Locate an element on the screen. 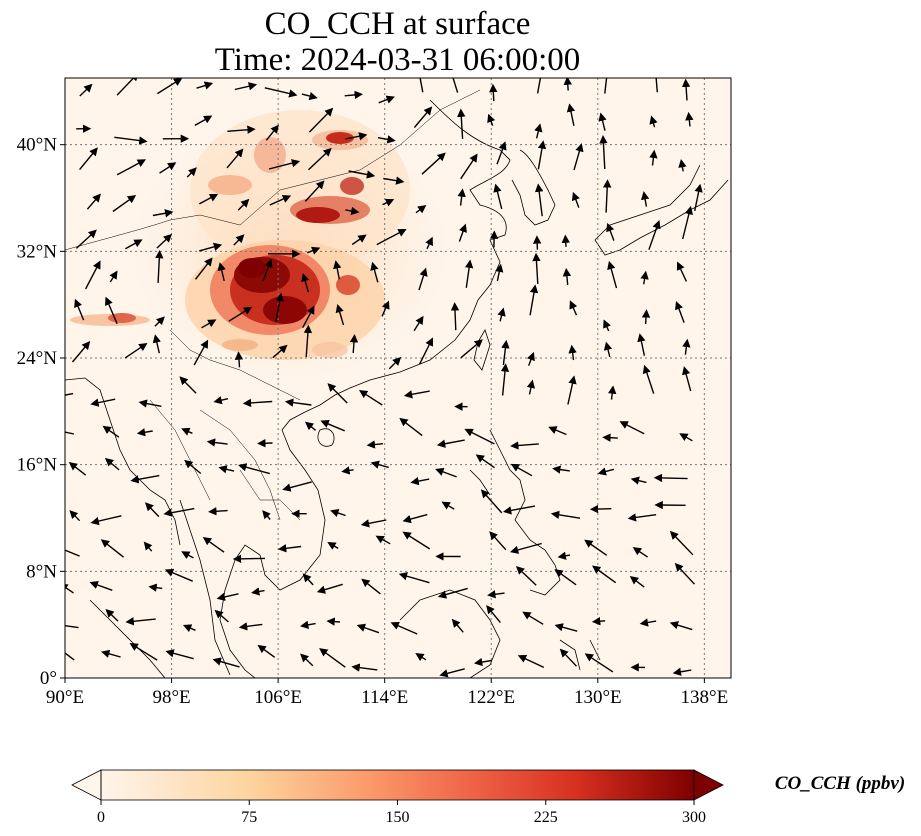 The height and width of the screenshot is (836, 921). x-tick-label: 130°E is located at coordinates (598, 697).